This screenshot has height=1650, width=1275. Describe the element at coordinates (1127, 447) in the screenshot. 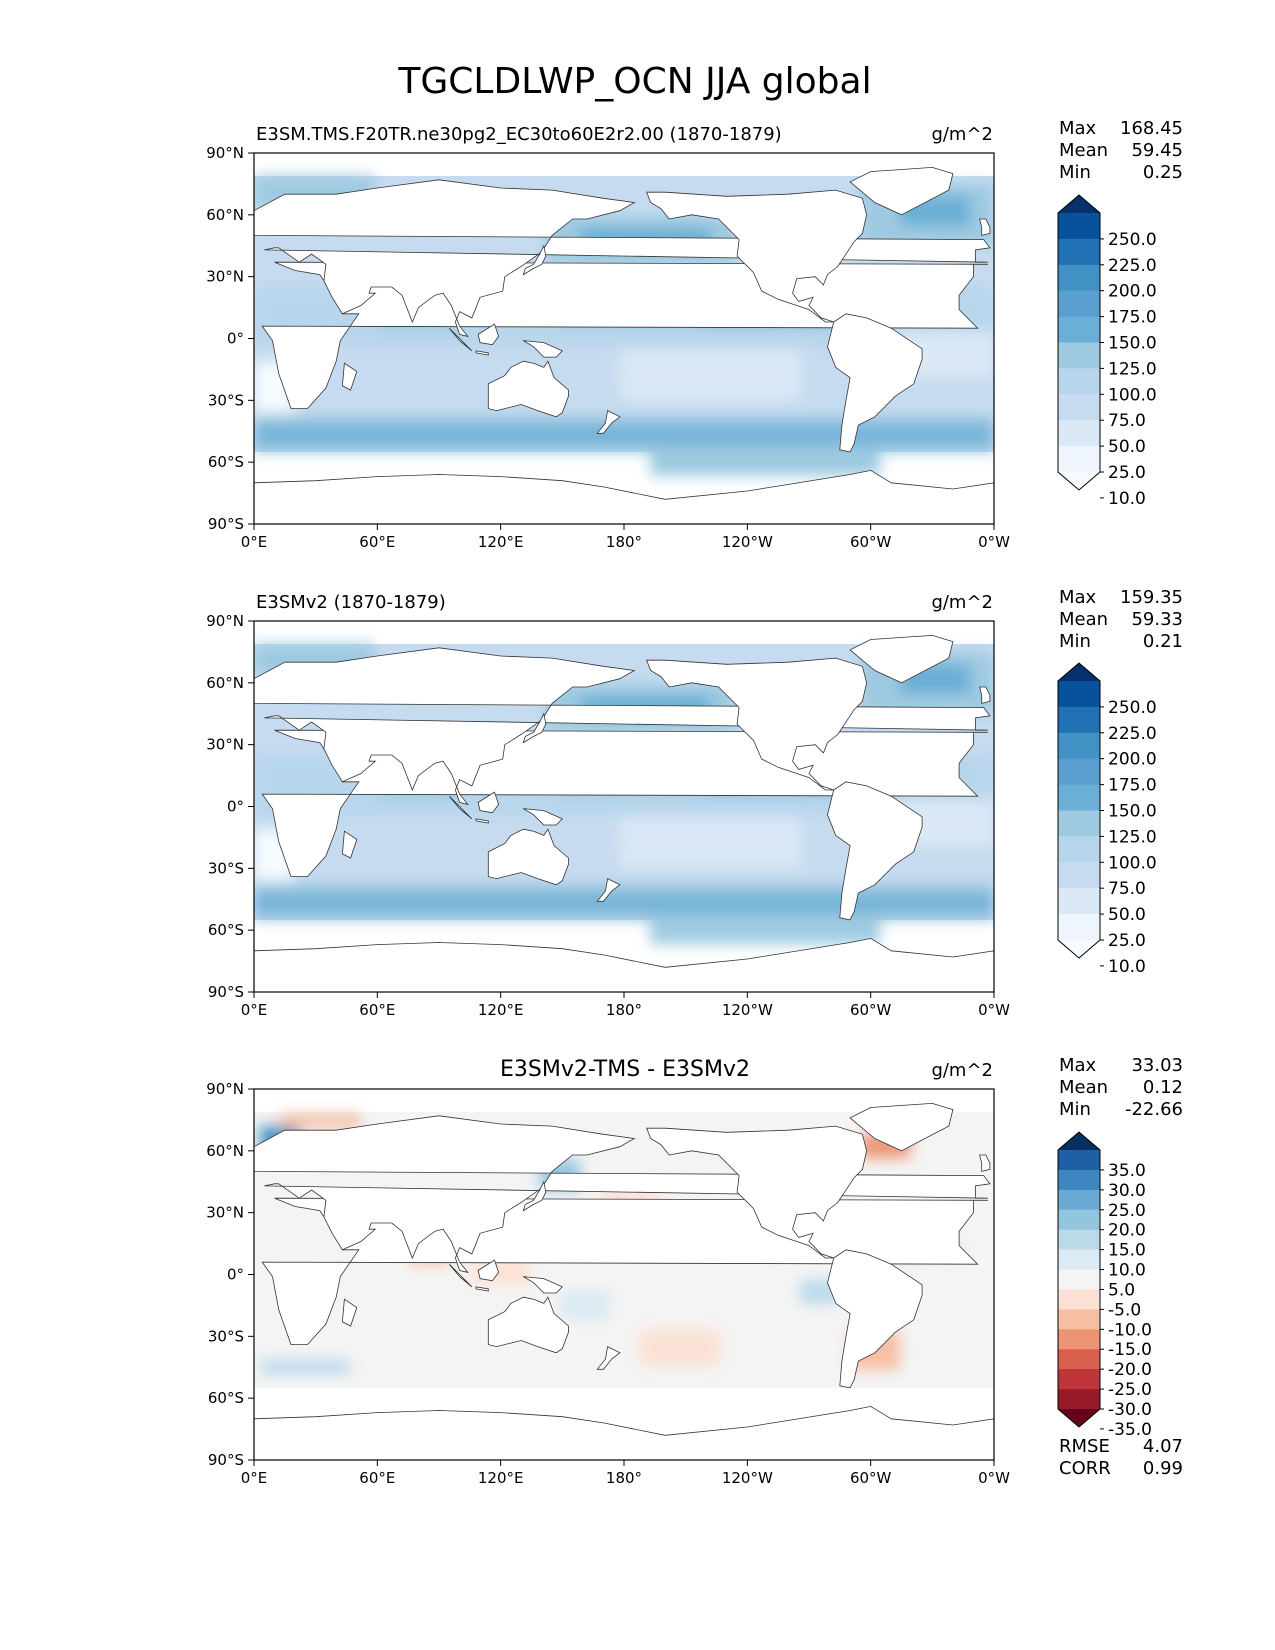

I see `panel-1-colorbar-label: 50.0` at that location.